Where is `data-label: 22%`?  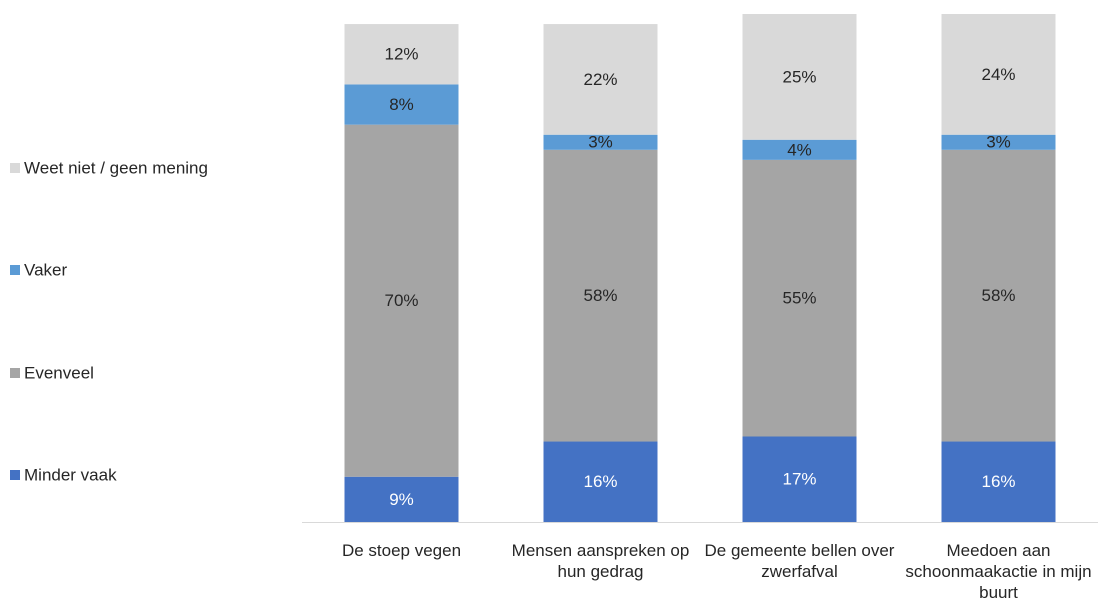 data-label: 22% is located at coordinates (600, 79).